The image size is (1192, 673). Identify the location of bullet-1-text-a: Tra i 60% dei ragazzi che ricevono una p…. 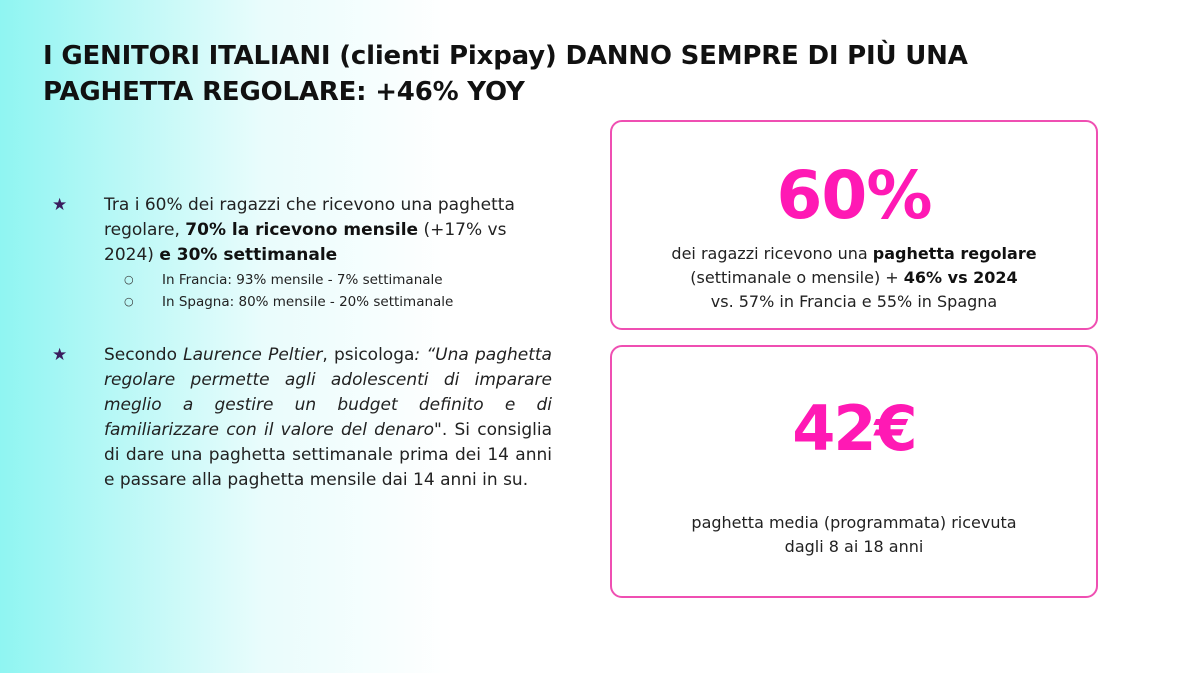
(309, 217).